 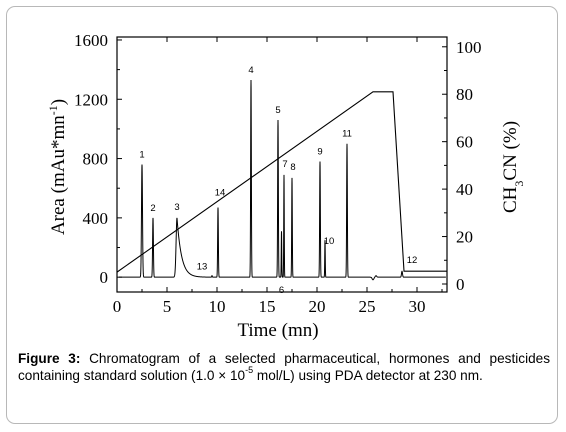 What do you see at coordinates (250, 70) in the screenshot?
I see `peak-label: 4` at bounding box center [250, 70].